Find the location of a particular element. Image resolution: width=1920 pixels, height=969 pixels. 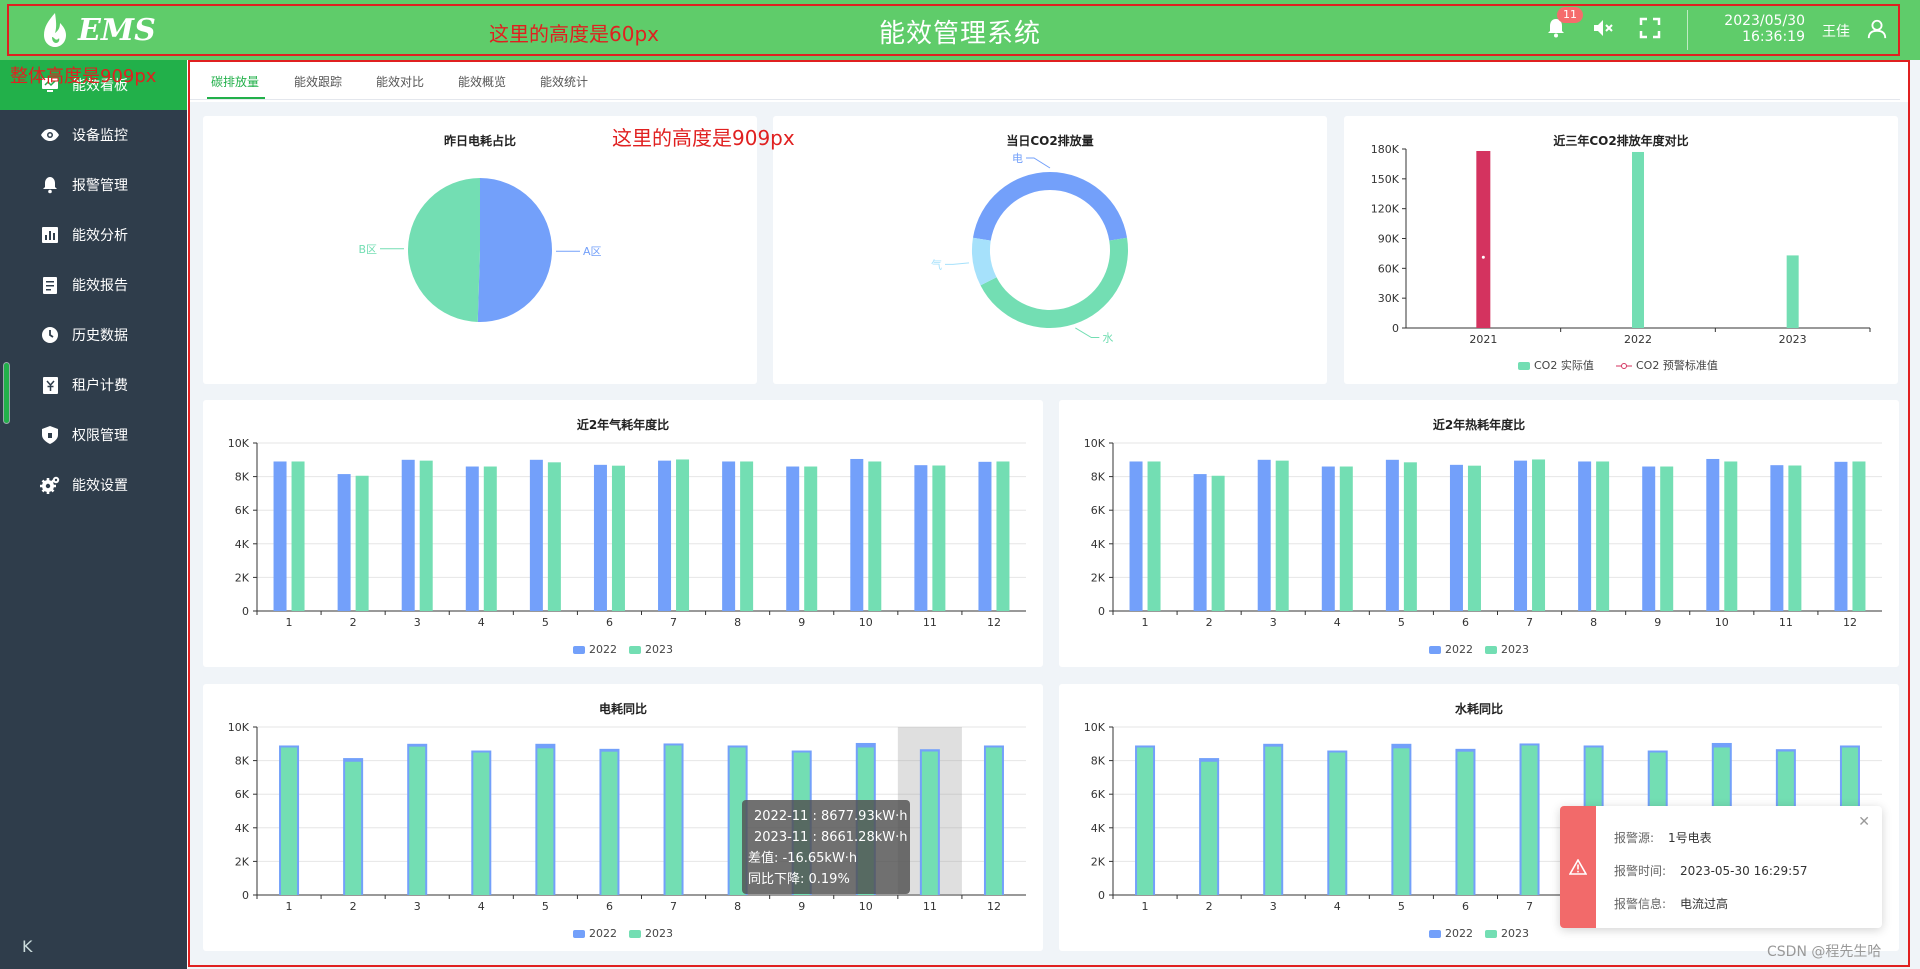

user-icon is located at coordinates (1877, 29).